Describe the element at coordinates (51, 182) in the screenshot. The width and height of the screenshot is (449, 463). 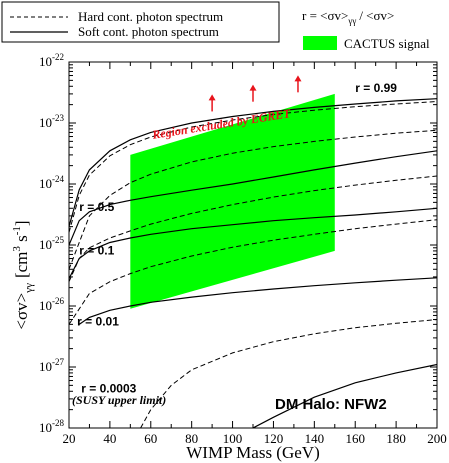
I see `y-tick-label-4: 10-24` at that location.